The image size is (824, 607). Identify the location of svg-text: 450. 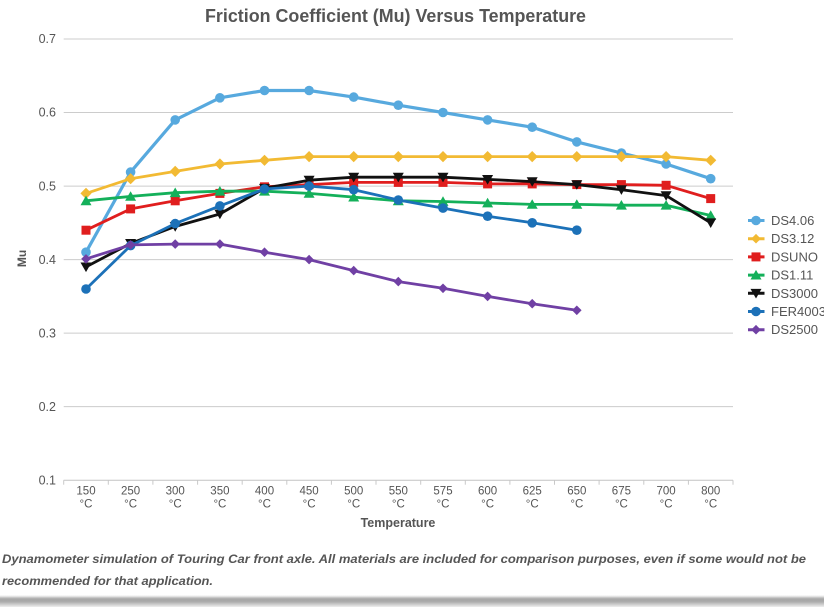
(309, 492).